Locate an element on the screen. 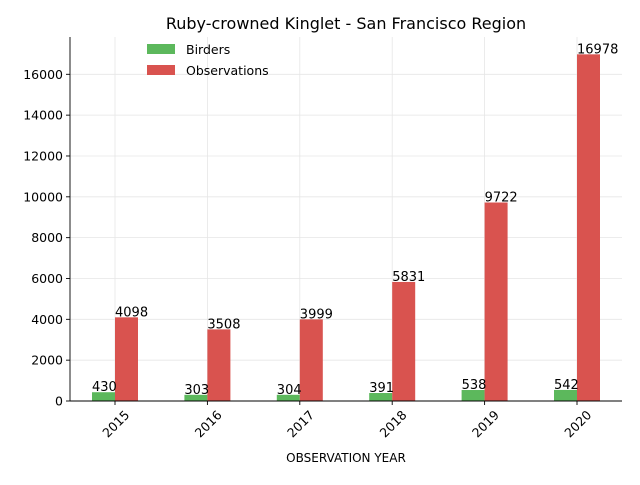 The height and width of the screenshot is (485, 640). y-tick-label: 8000 is located at coordinates (47, 237).